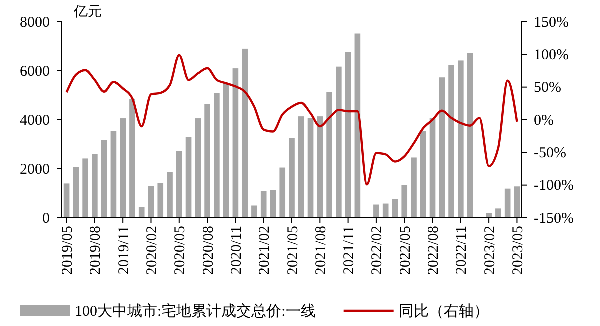 This screenshot has width=600, height=326. What do you see at coordinates (550, 153) in the screenshot?
I see `y2-tick-label: -50%` at bounding box center [550, 153].